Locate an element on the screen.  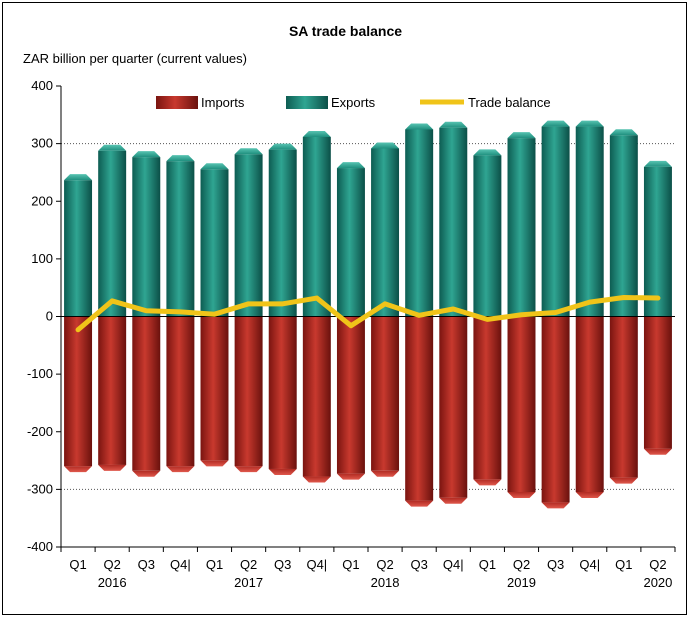
y-tick-label: -400 is located at coordinates (40, 546).